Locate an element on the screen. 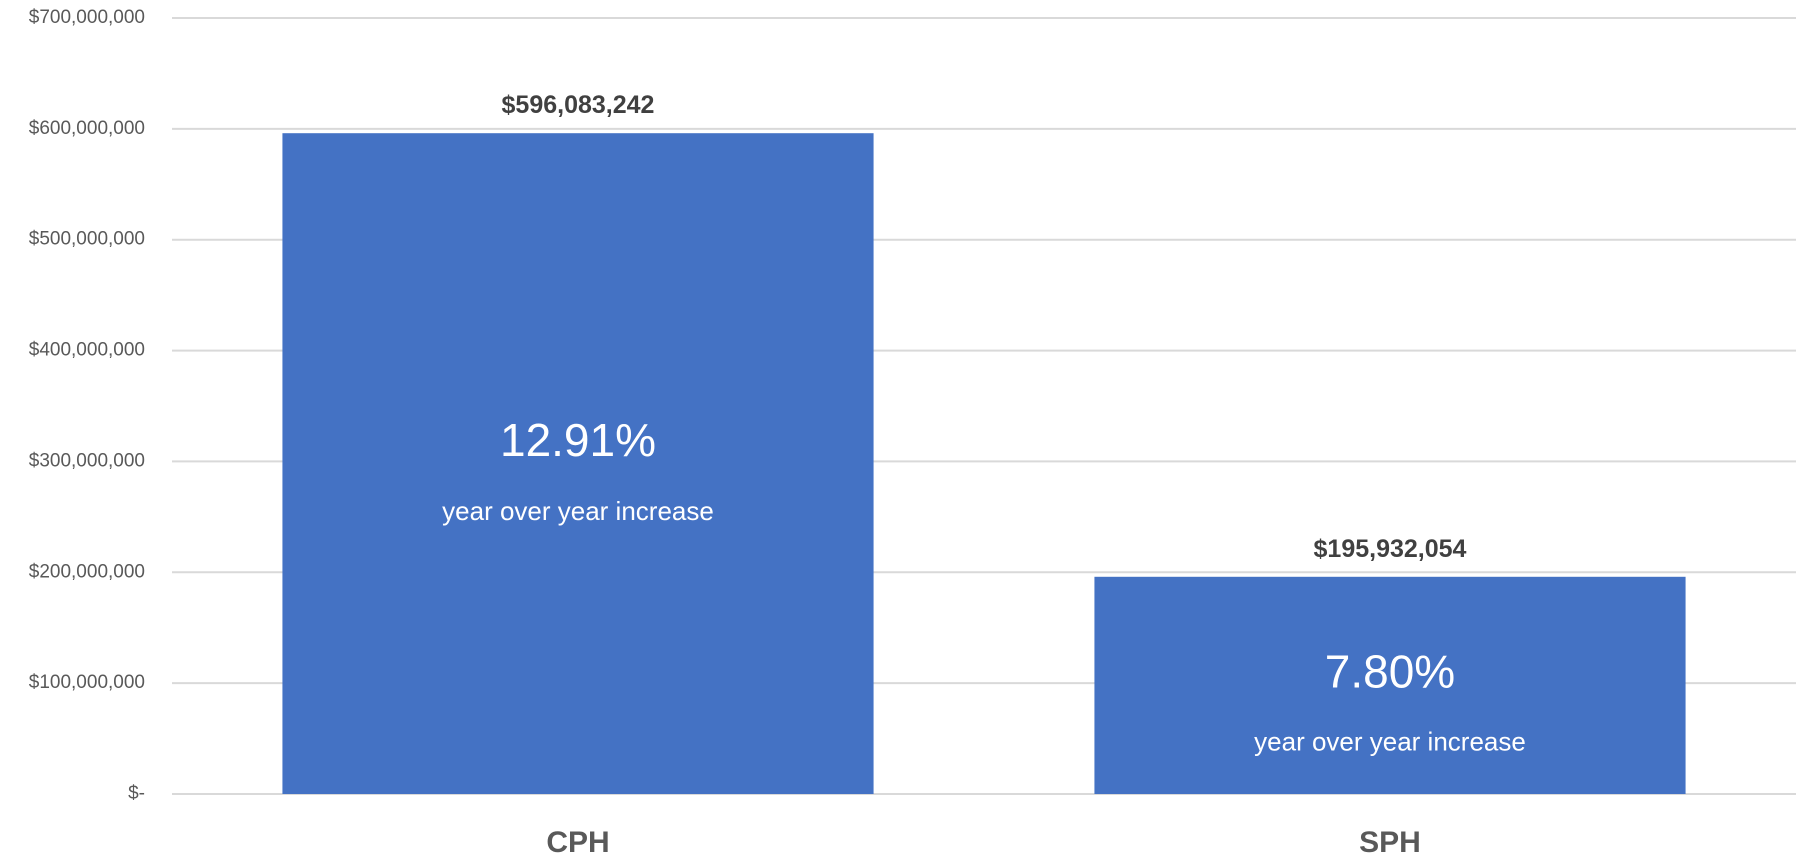  percent-increase-label: 7.80% is located at coordinates (1390, 671).